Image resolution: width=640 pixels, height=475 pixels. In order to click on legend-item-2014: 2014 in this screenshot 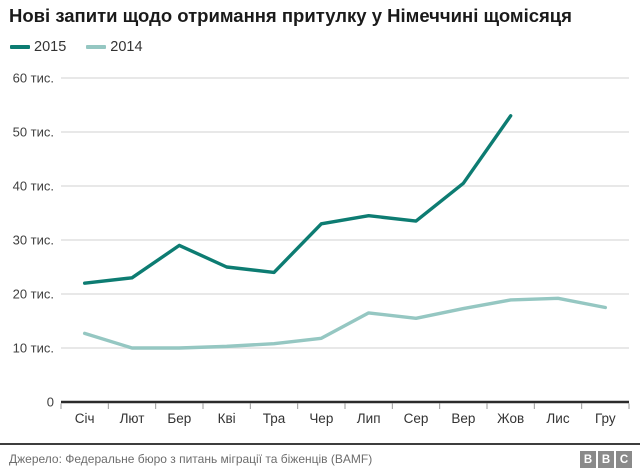, I will do `click(114, 47)`.